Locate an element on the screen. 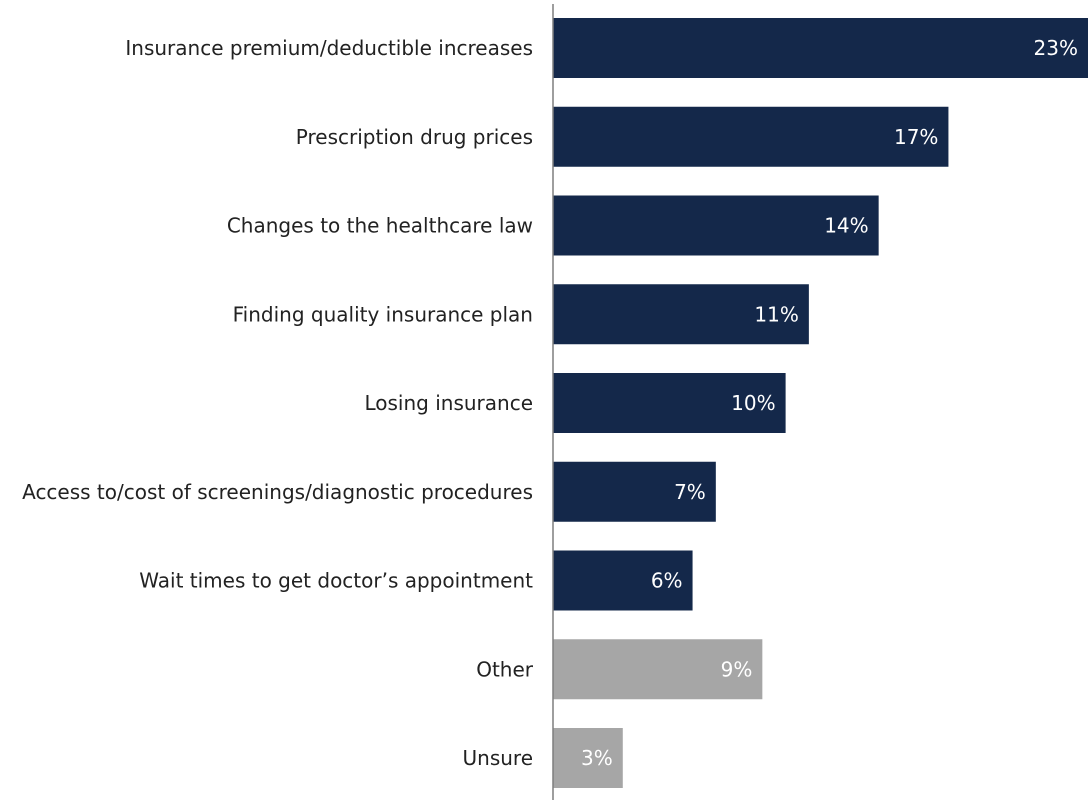  data-label: 11% is located at coordinates (776, 314).